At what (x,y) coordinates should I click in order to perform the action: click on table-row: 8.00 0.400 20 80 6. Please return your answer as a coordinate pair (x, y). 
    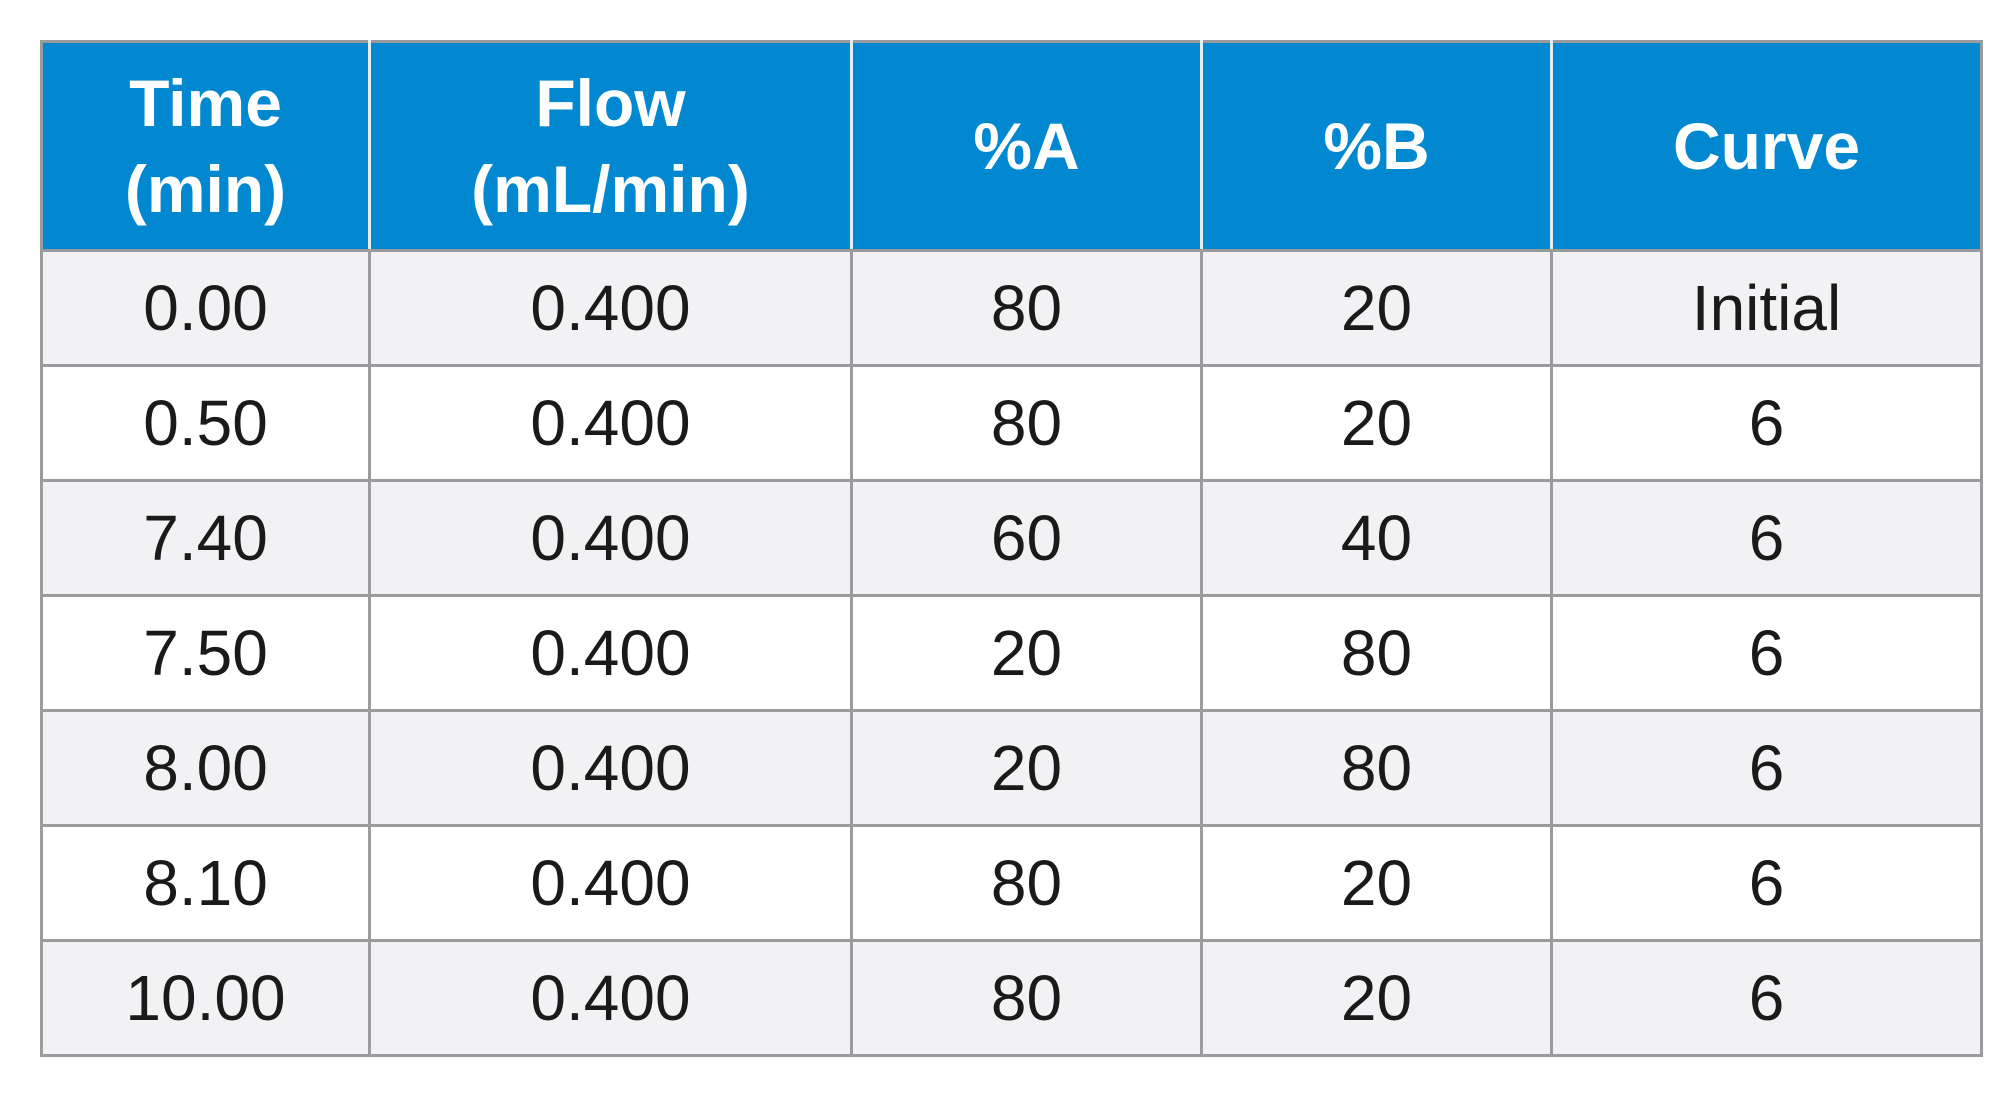
    Looking at the image, I should click on (1011, 768).